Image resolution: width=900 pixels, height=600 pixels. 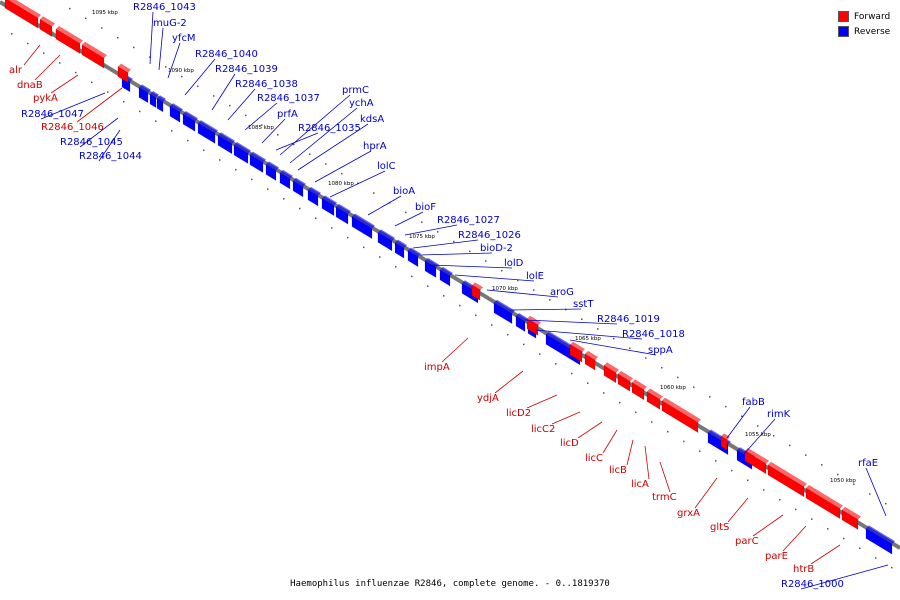 I want to click on gene-label-kdsa: kdsA, so click(x=372, y=119).